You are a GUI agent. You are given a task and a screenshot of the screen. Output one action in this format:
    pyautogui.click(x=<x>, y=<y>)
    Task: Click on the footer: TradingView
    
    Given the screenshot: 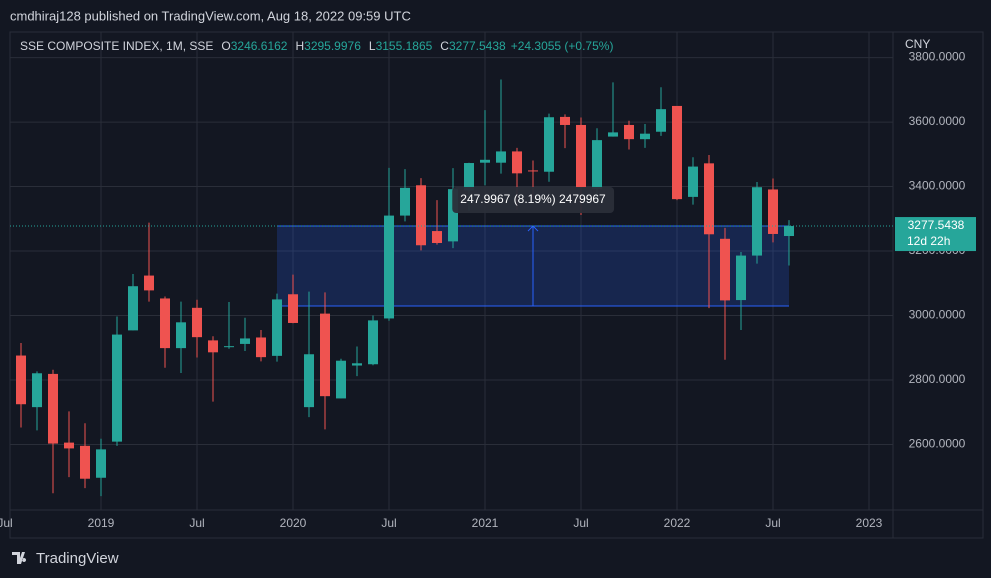 What is the action you would take?
    pyautogui.click(x=65, y=558)
    